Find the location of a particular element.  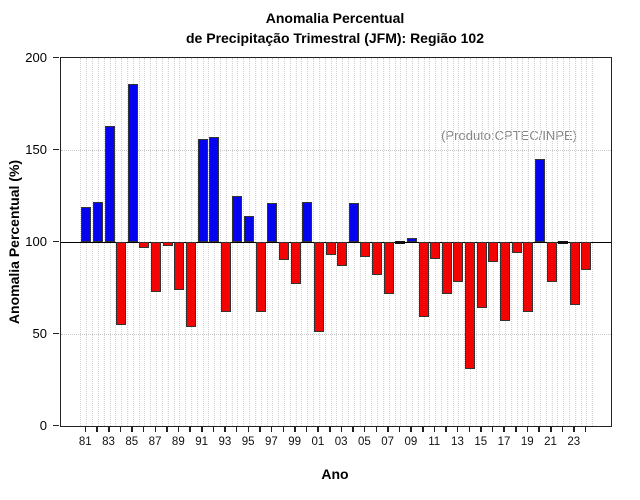

x-tick-label: 99 is located at coordinates (295, 442).